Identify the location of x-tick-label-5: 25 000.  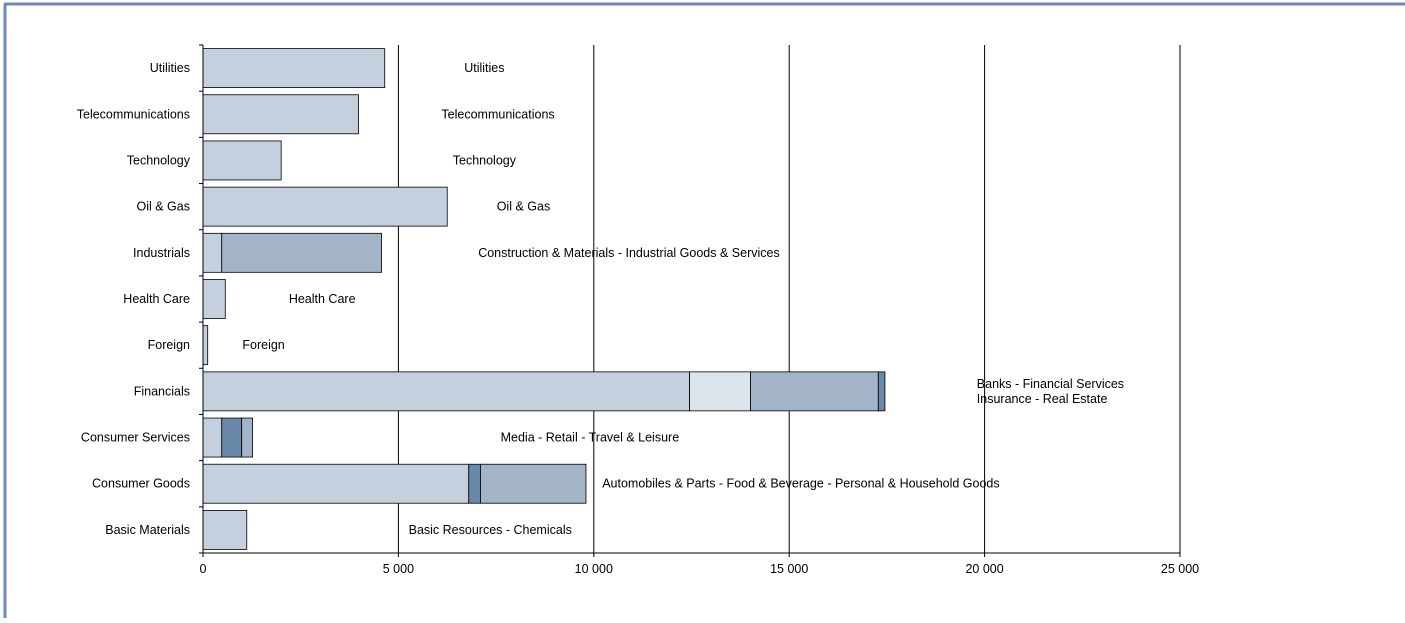
(1180, 569).